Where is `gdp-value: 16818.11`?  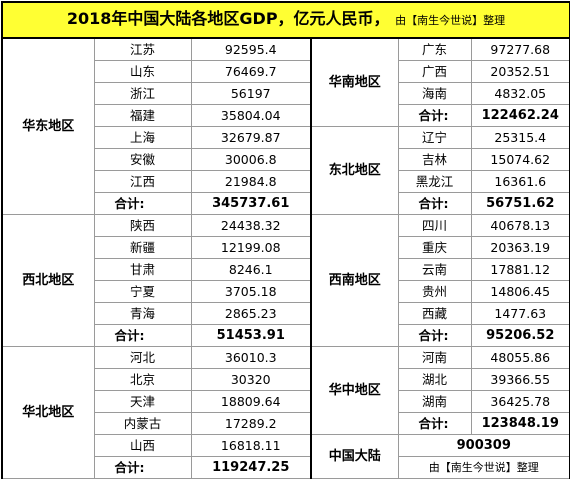
gdp-value: 16818.11 is located at coordinates (251, 445).